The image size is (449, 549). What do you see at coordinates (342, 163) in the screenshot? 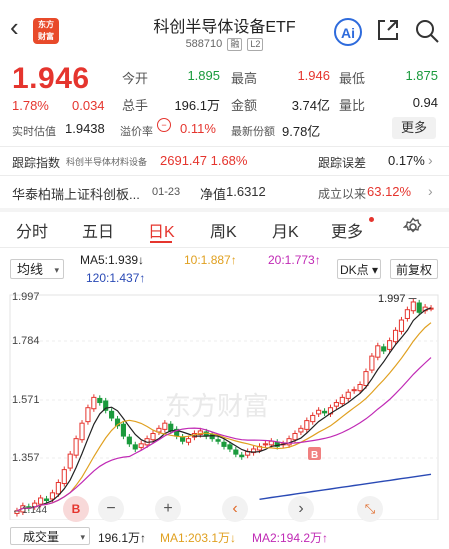
I see `tracking-error-label: 跟踪误差` at bounding box center [342, 163].